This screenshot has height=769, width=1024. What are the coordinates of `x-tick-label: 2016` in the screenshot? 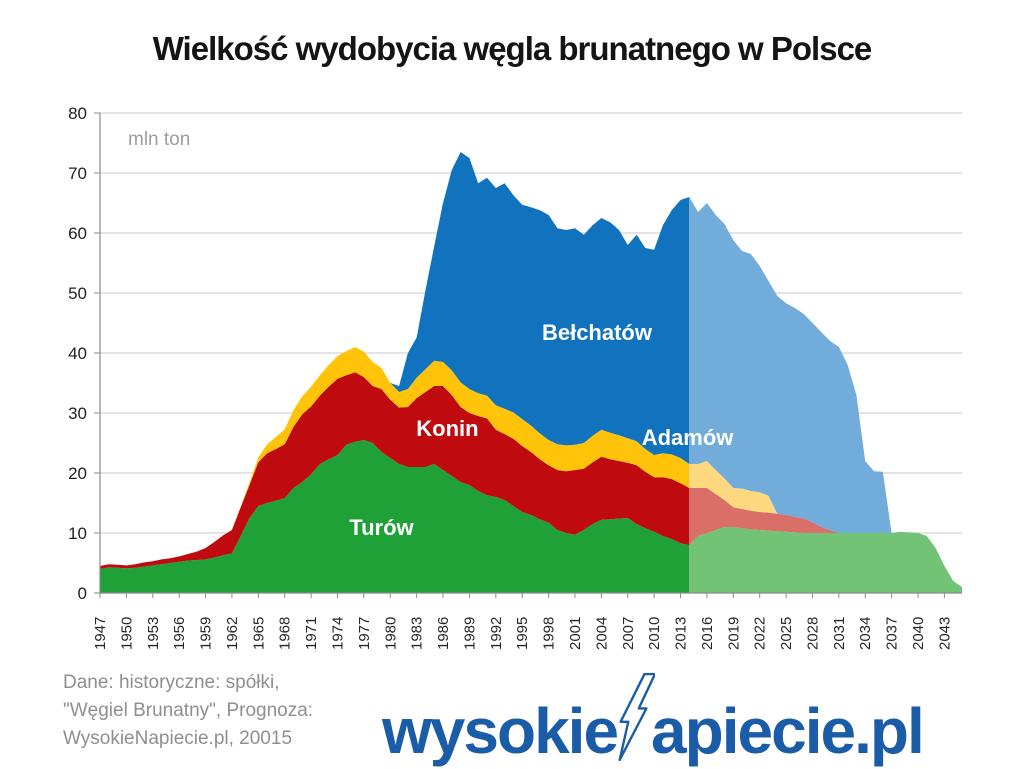 It's located at (707, 633).